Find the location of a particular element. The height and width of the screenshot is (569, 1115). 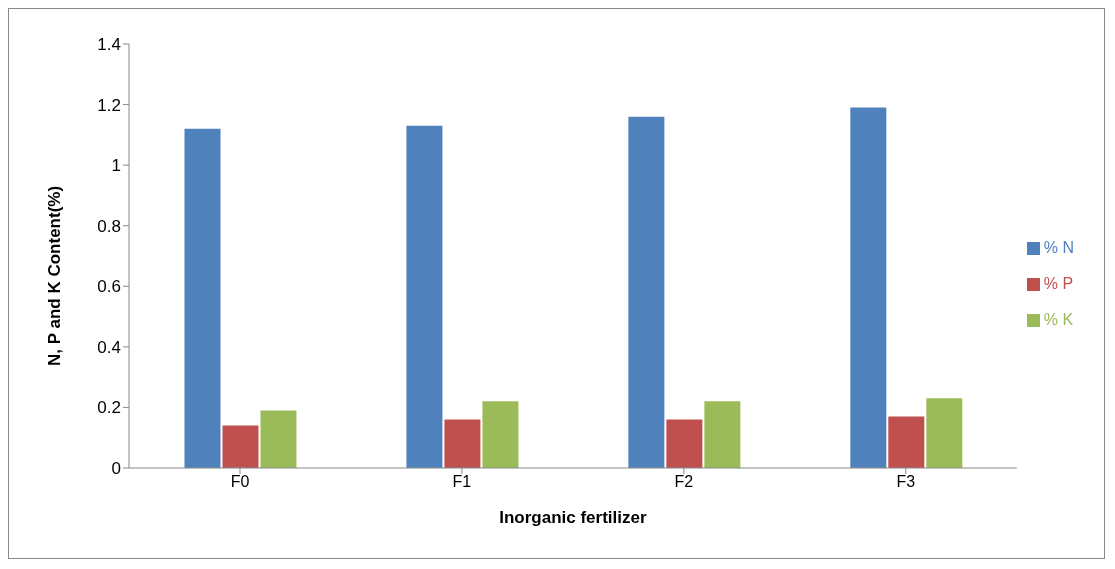

y-tick-label: 1.4 is located at coordinates (109, 45).